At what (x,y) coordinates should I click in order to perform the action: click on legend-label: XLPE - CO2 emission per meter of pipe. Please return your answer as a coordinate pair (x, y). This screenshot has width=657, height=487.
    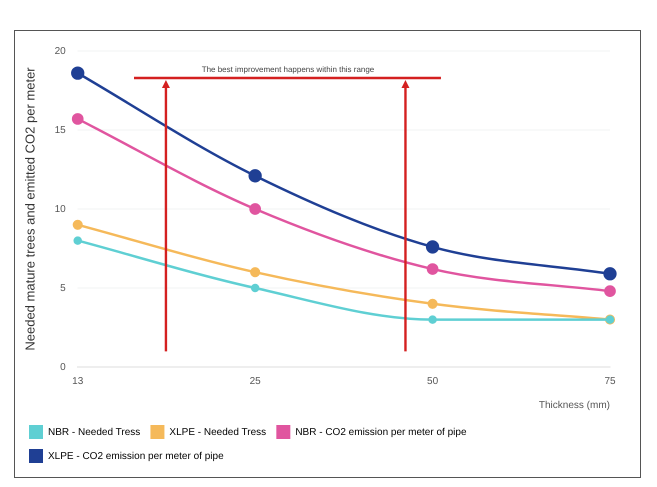
    Looking at the image, I should click on (136, 456).